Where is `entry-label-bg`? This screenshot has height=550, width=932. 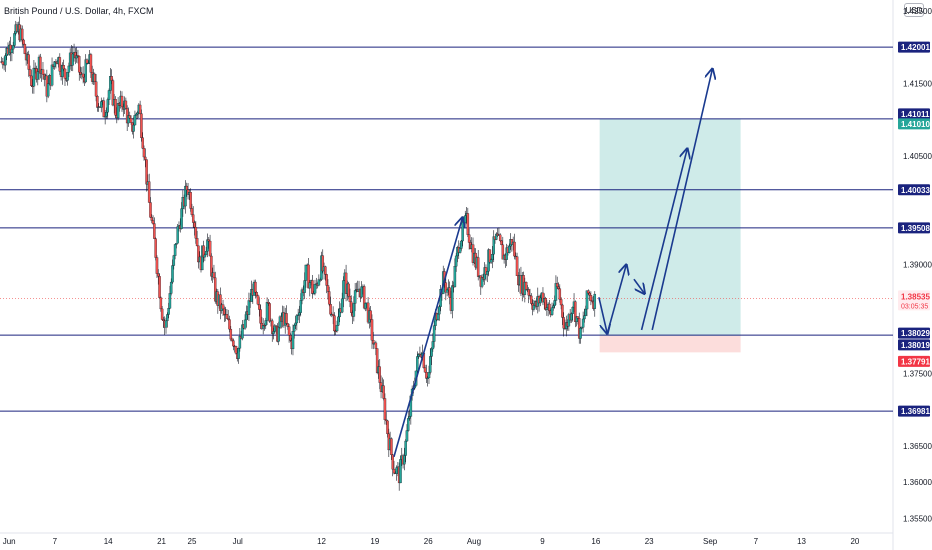
entry-label-bg is located at coordinates (914, 345).